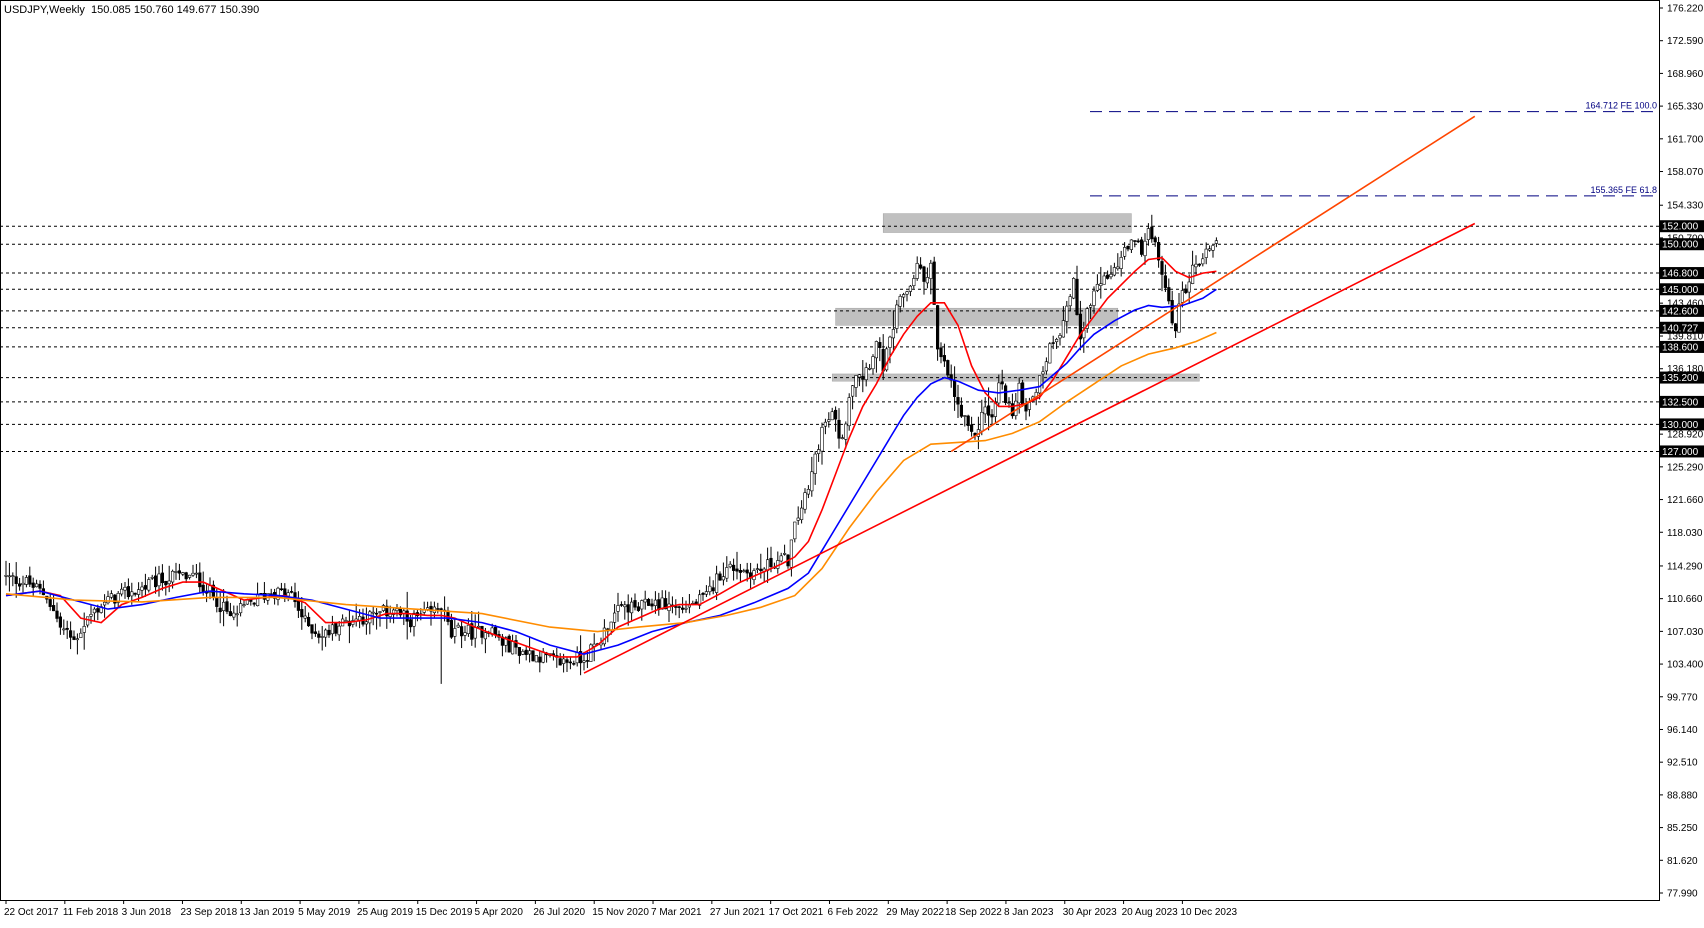  What do you see at coordinates (91, 912) in the screenshot?
I see `x-tick-label: 11 Feb 2018` at bounding box center [91, 912].